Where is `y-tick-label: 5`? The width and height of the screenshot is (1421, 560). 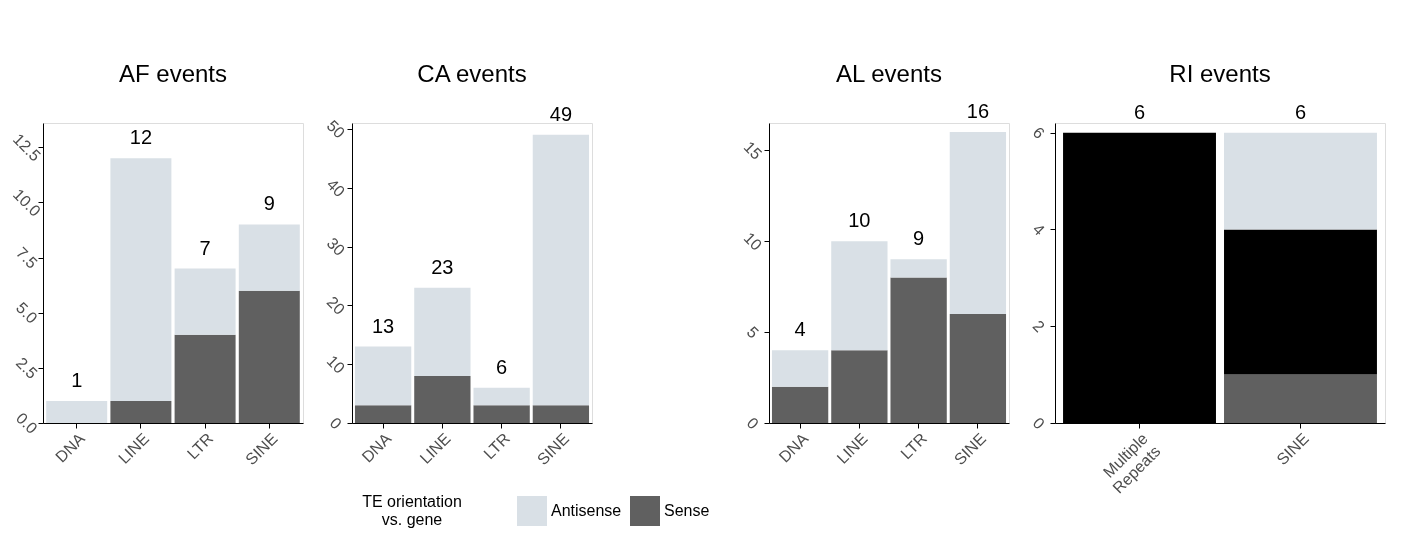 y-tick-label: 5 is located at coordinates (753, 332).